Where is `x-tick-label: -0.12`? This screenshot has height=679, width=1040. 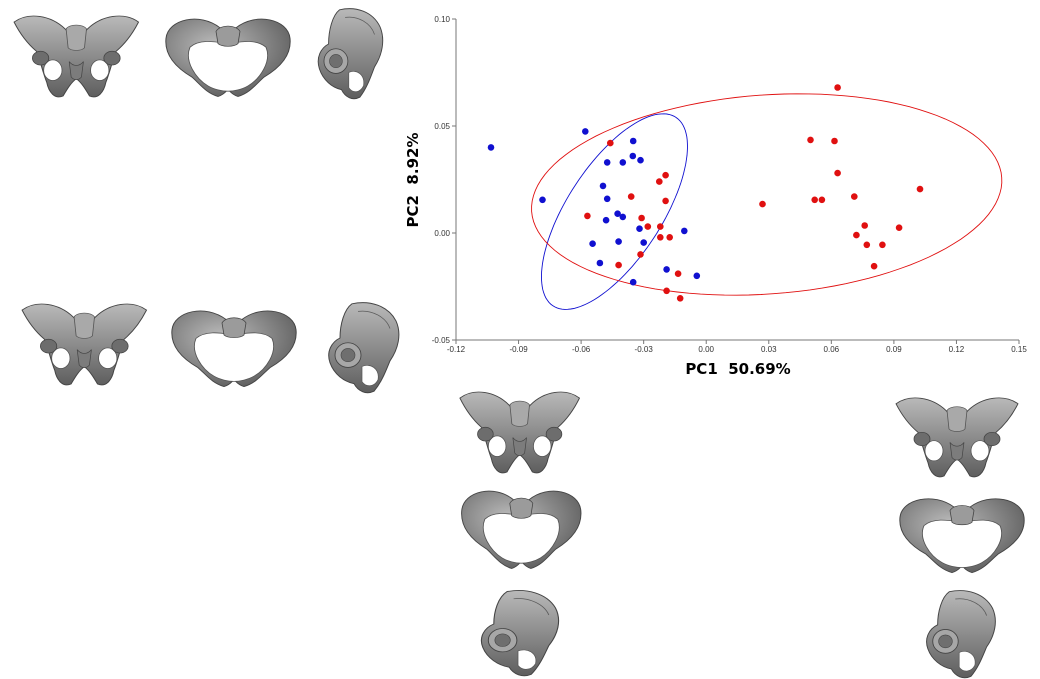 x-tick-label: -0.12 is located at coordinates (456, 349).